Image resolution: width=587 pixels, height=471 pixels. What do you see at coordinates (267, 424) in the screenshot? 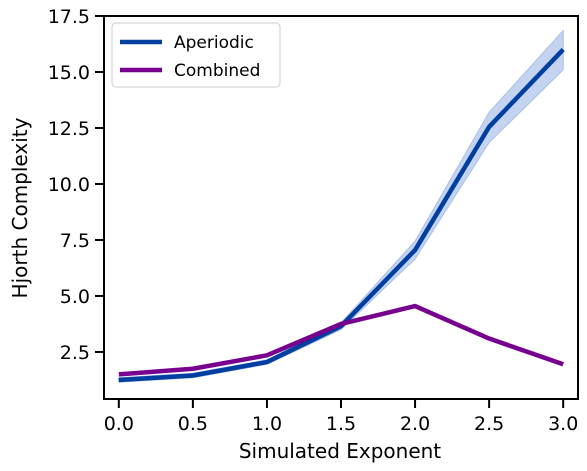
I see `x-tick-label: 1.0` at bounding box center [267, 424].